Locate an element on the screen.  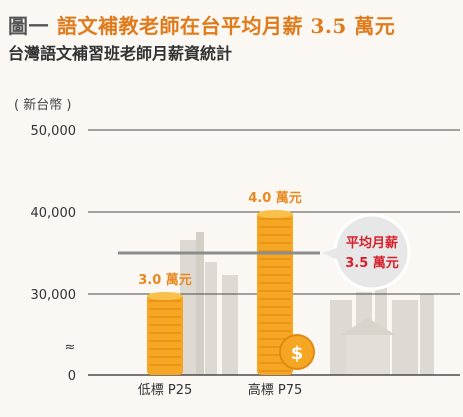
average-callout-pointer is located at coordinates (330, 254).